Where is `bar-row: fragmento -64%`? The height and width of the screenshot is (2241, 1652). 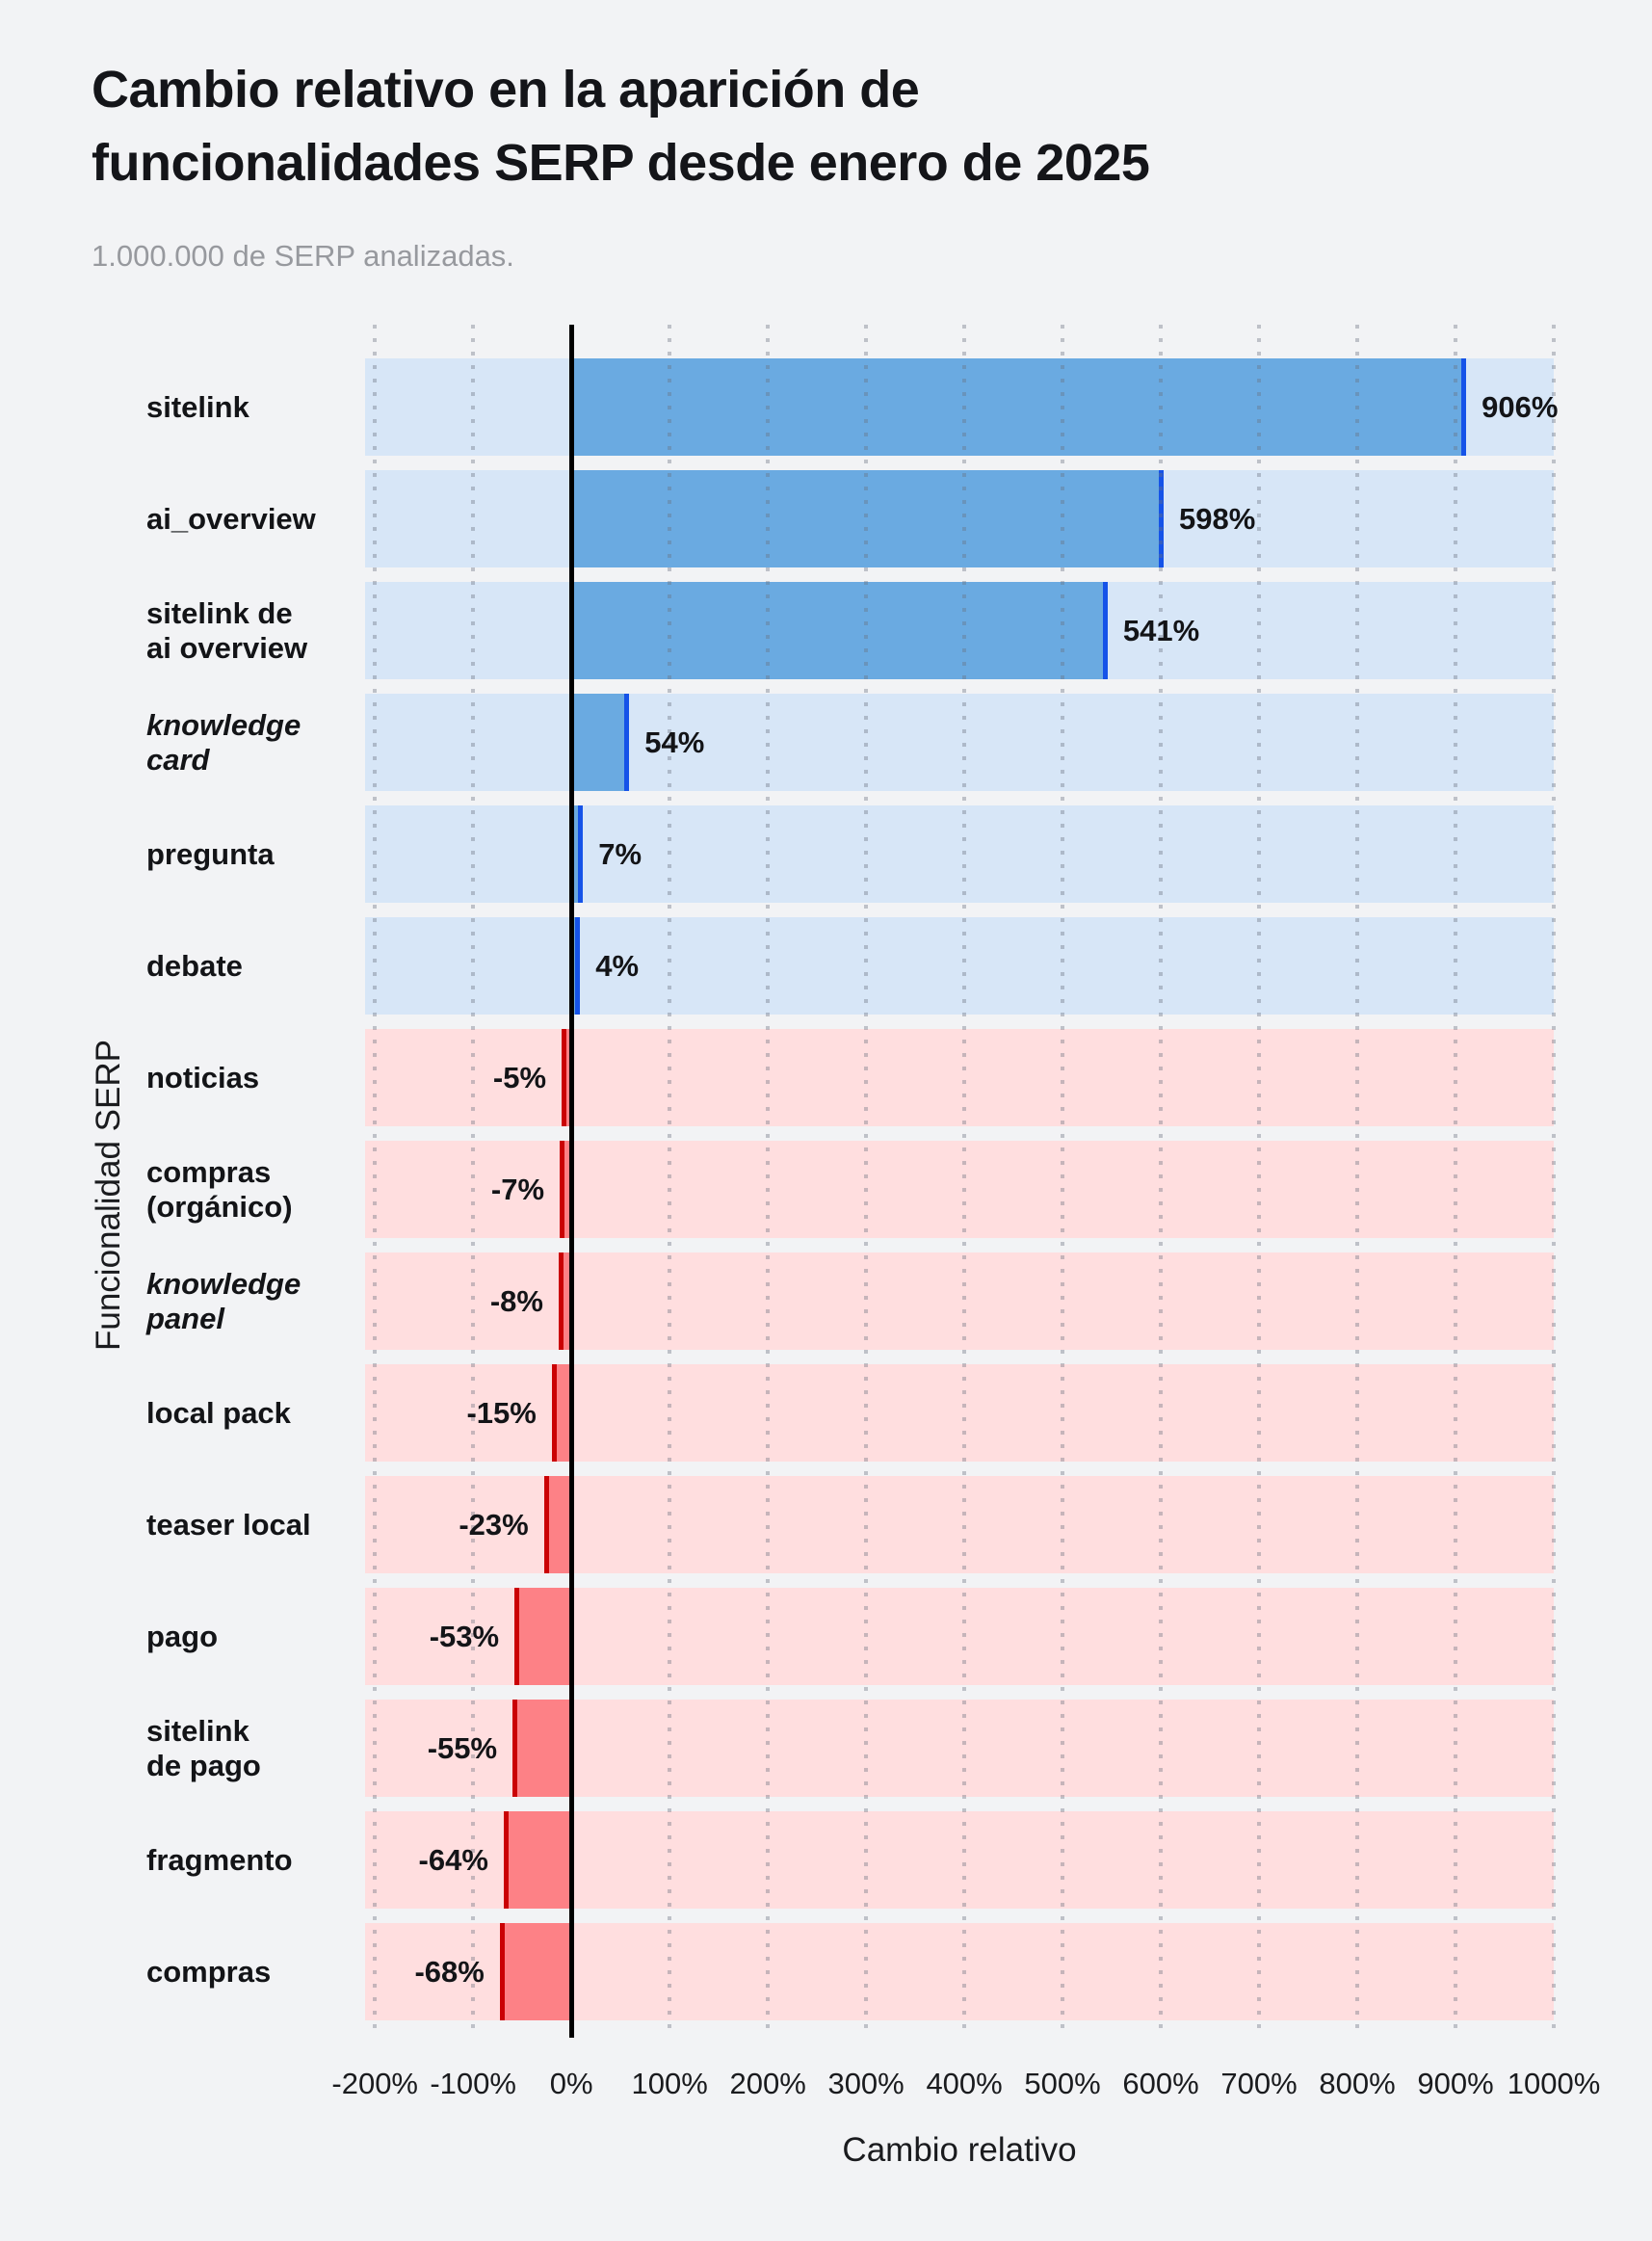 bar-row: fragmento -64% is located at coordinates (850, 1860).